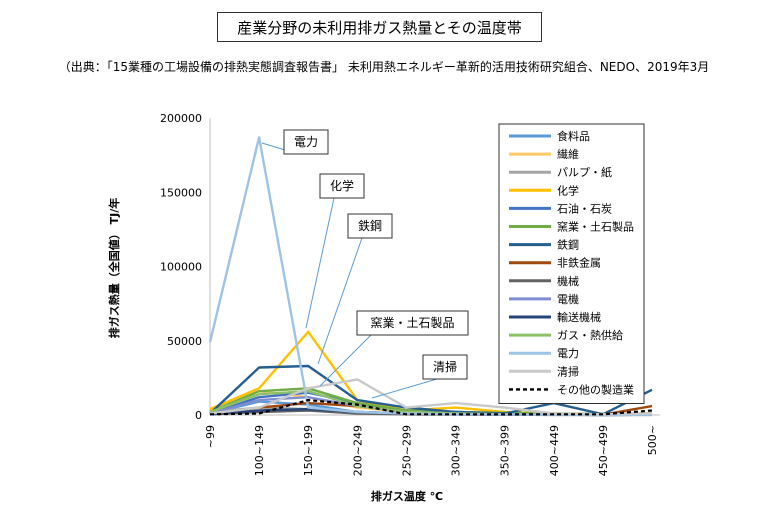  Describe the element at coordinates (184, 341) in the screenshot. I see `y-tick-label: 50000` at that location.